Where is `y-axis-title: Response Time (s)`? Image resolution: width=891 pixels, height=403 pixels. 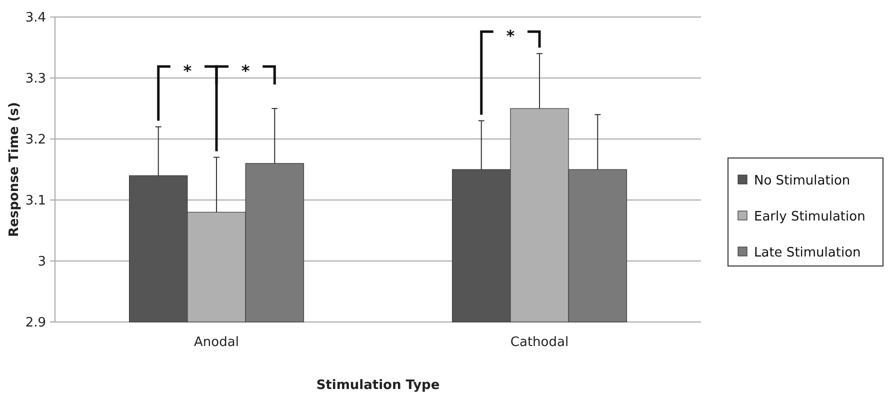
y-axis-title: Response Time (s) is located at coordinates (14, 169).